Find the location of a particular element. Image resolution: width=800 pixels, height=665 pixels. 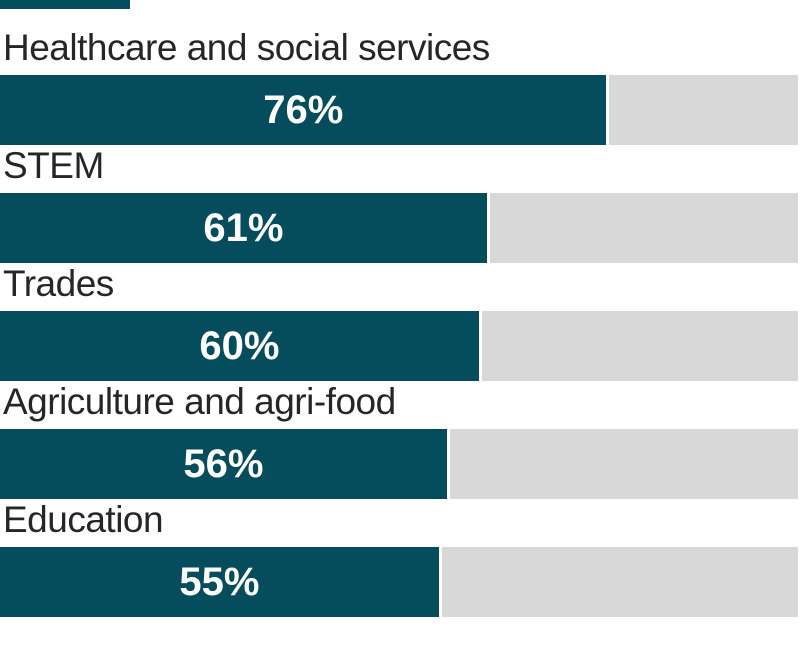

cropped-bar-fragment is located at coordinates (65, 4).